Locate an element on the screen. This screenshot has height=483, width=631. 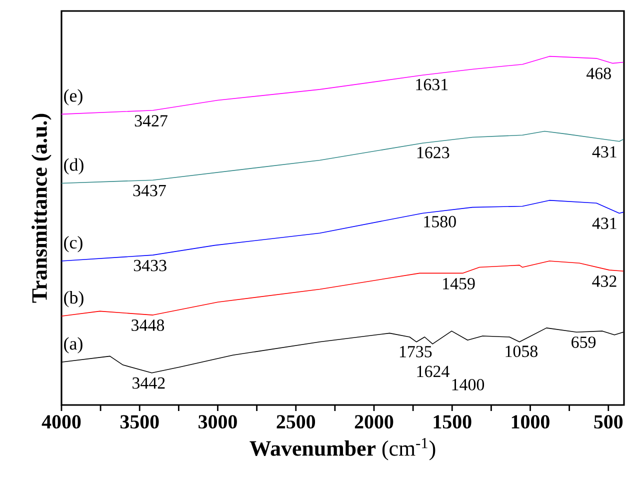
annotation: 1624 is located at coordinates (433, 372).